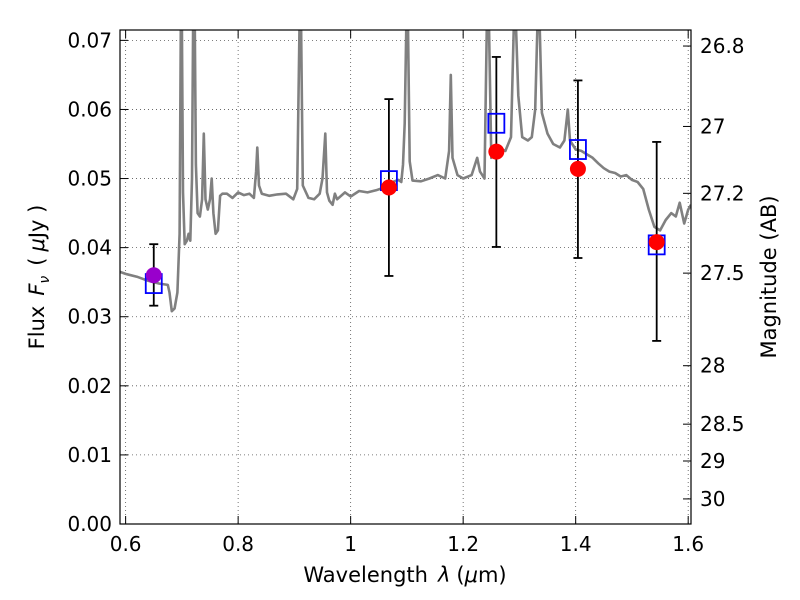  Describe the element at coordinates (89, 179) in the screenshot. I see `y-tick-label: 0.05` at that location.